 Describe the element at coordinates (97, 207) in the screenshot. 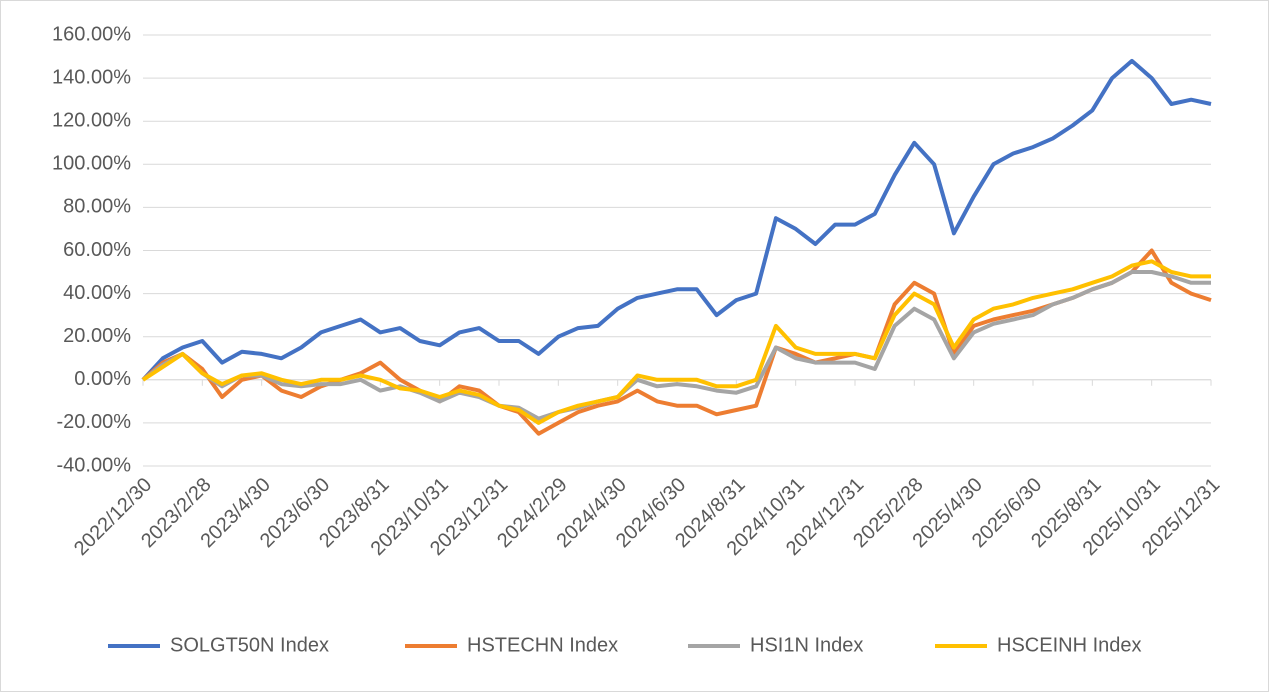

I see `y-tick-label: 80.00%` at that location.